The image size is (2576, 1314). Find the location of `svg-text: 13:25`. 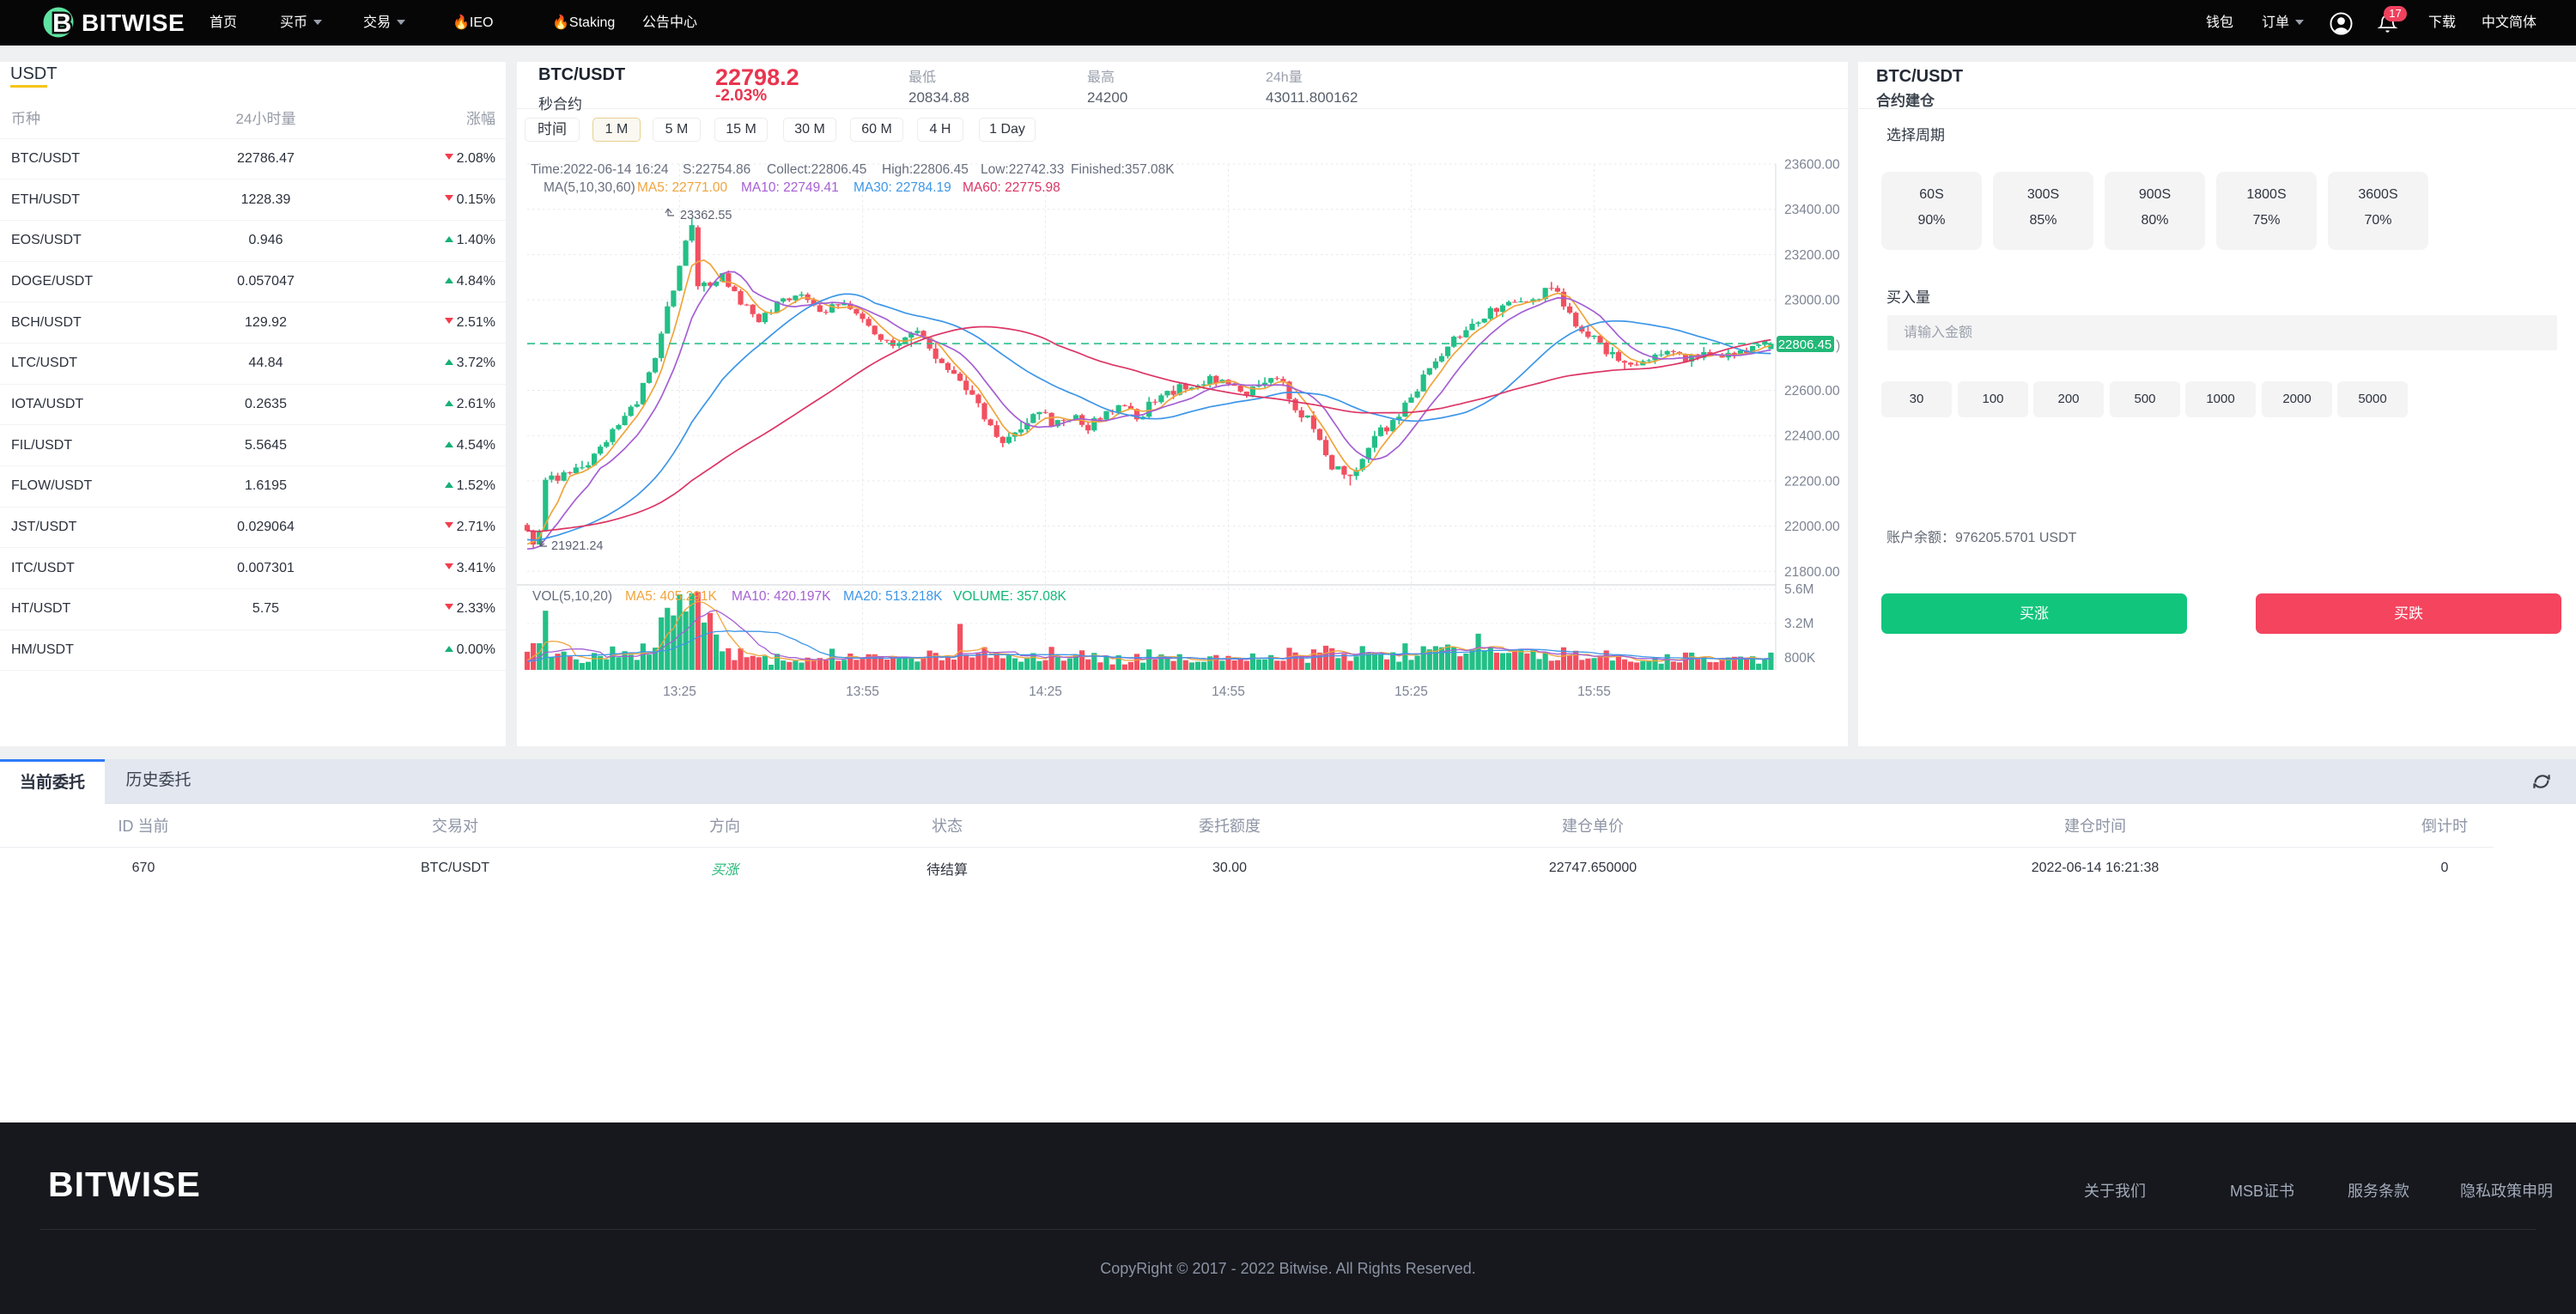

svg-text: 13:25 is located at coordinates (680, 691).